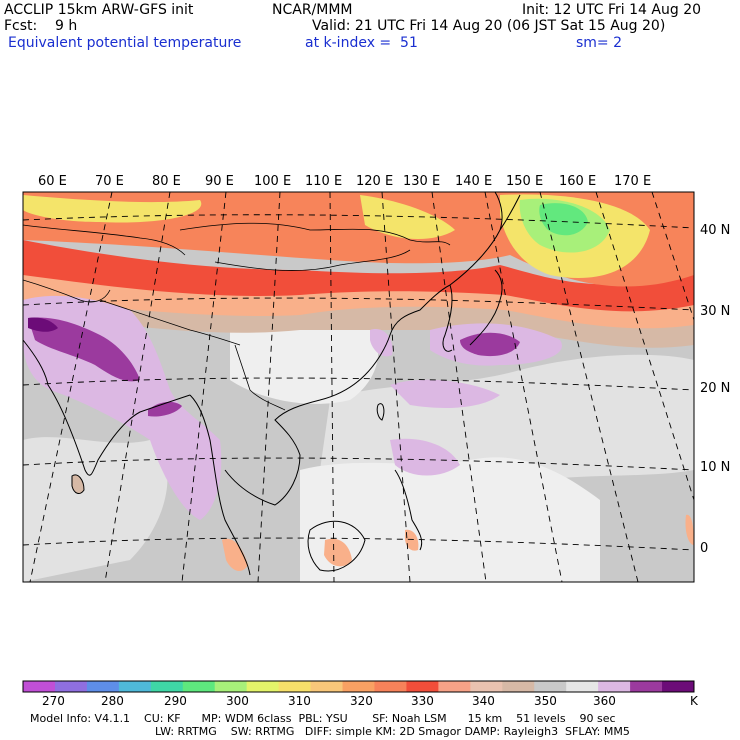  Describe the element at coordinates (125, 43) in the screenshot. I see `field-name: Equivalent potential temperature` at that location.